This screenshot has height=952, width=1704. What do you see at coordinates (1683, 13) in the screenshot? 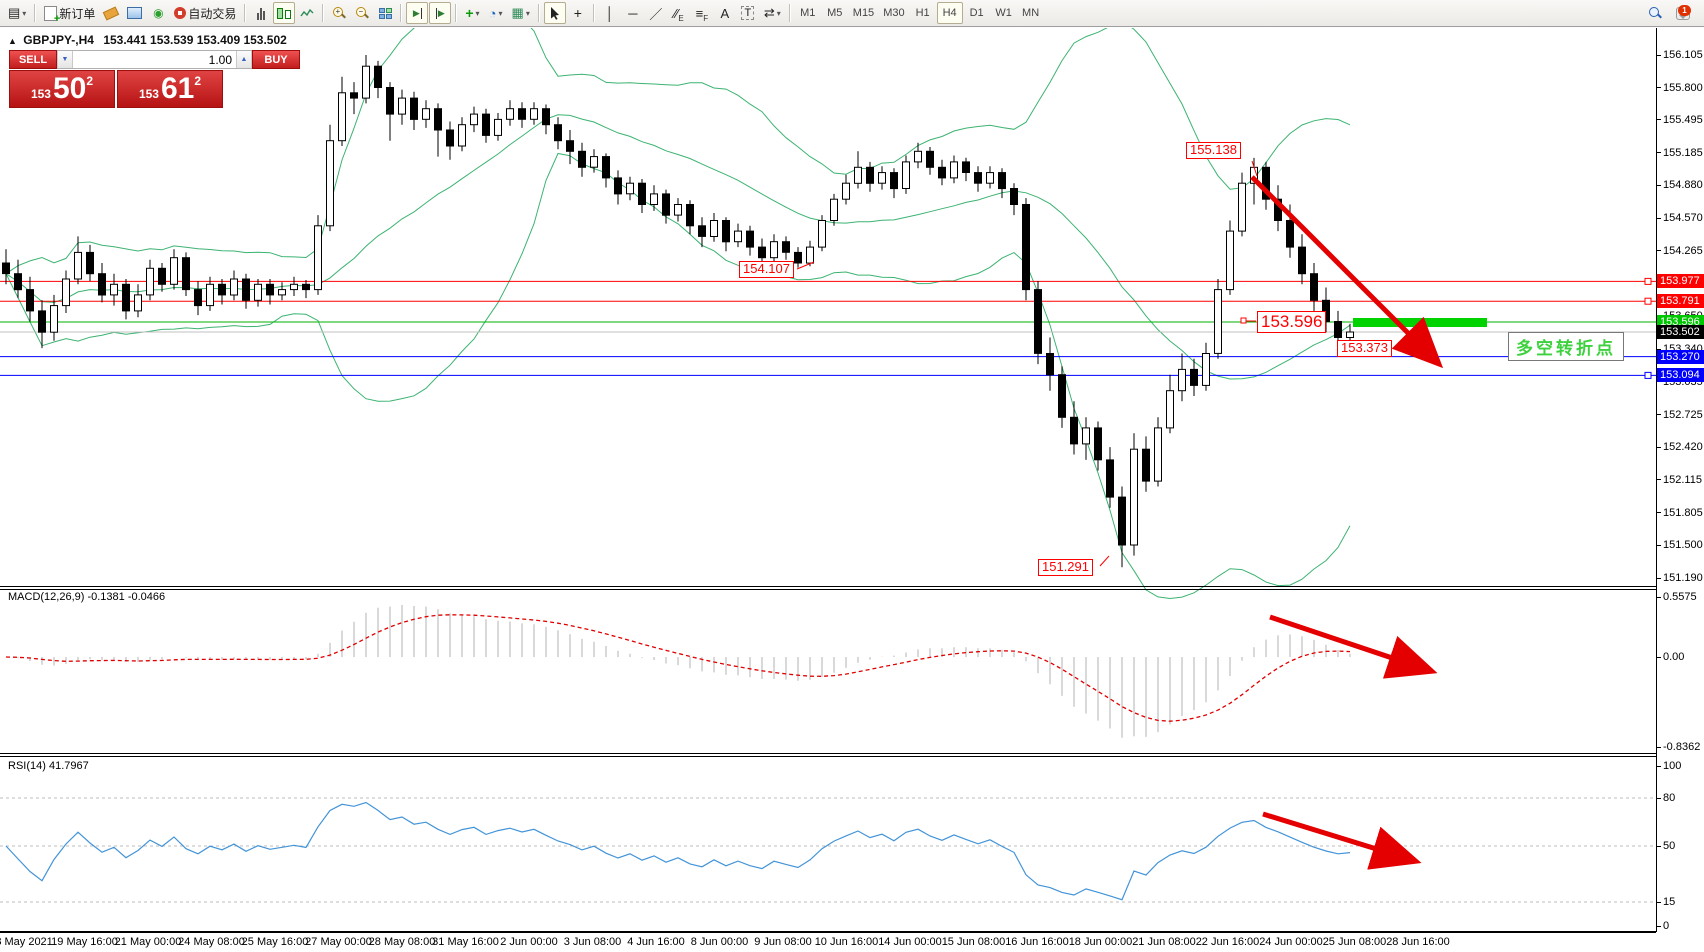
I see `notifications-button: 1` at bounding box center [1683, 13].